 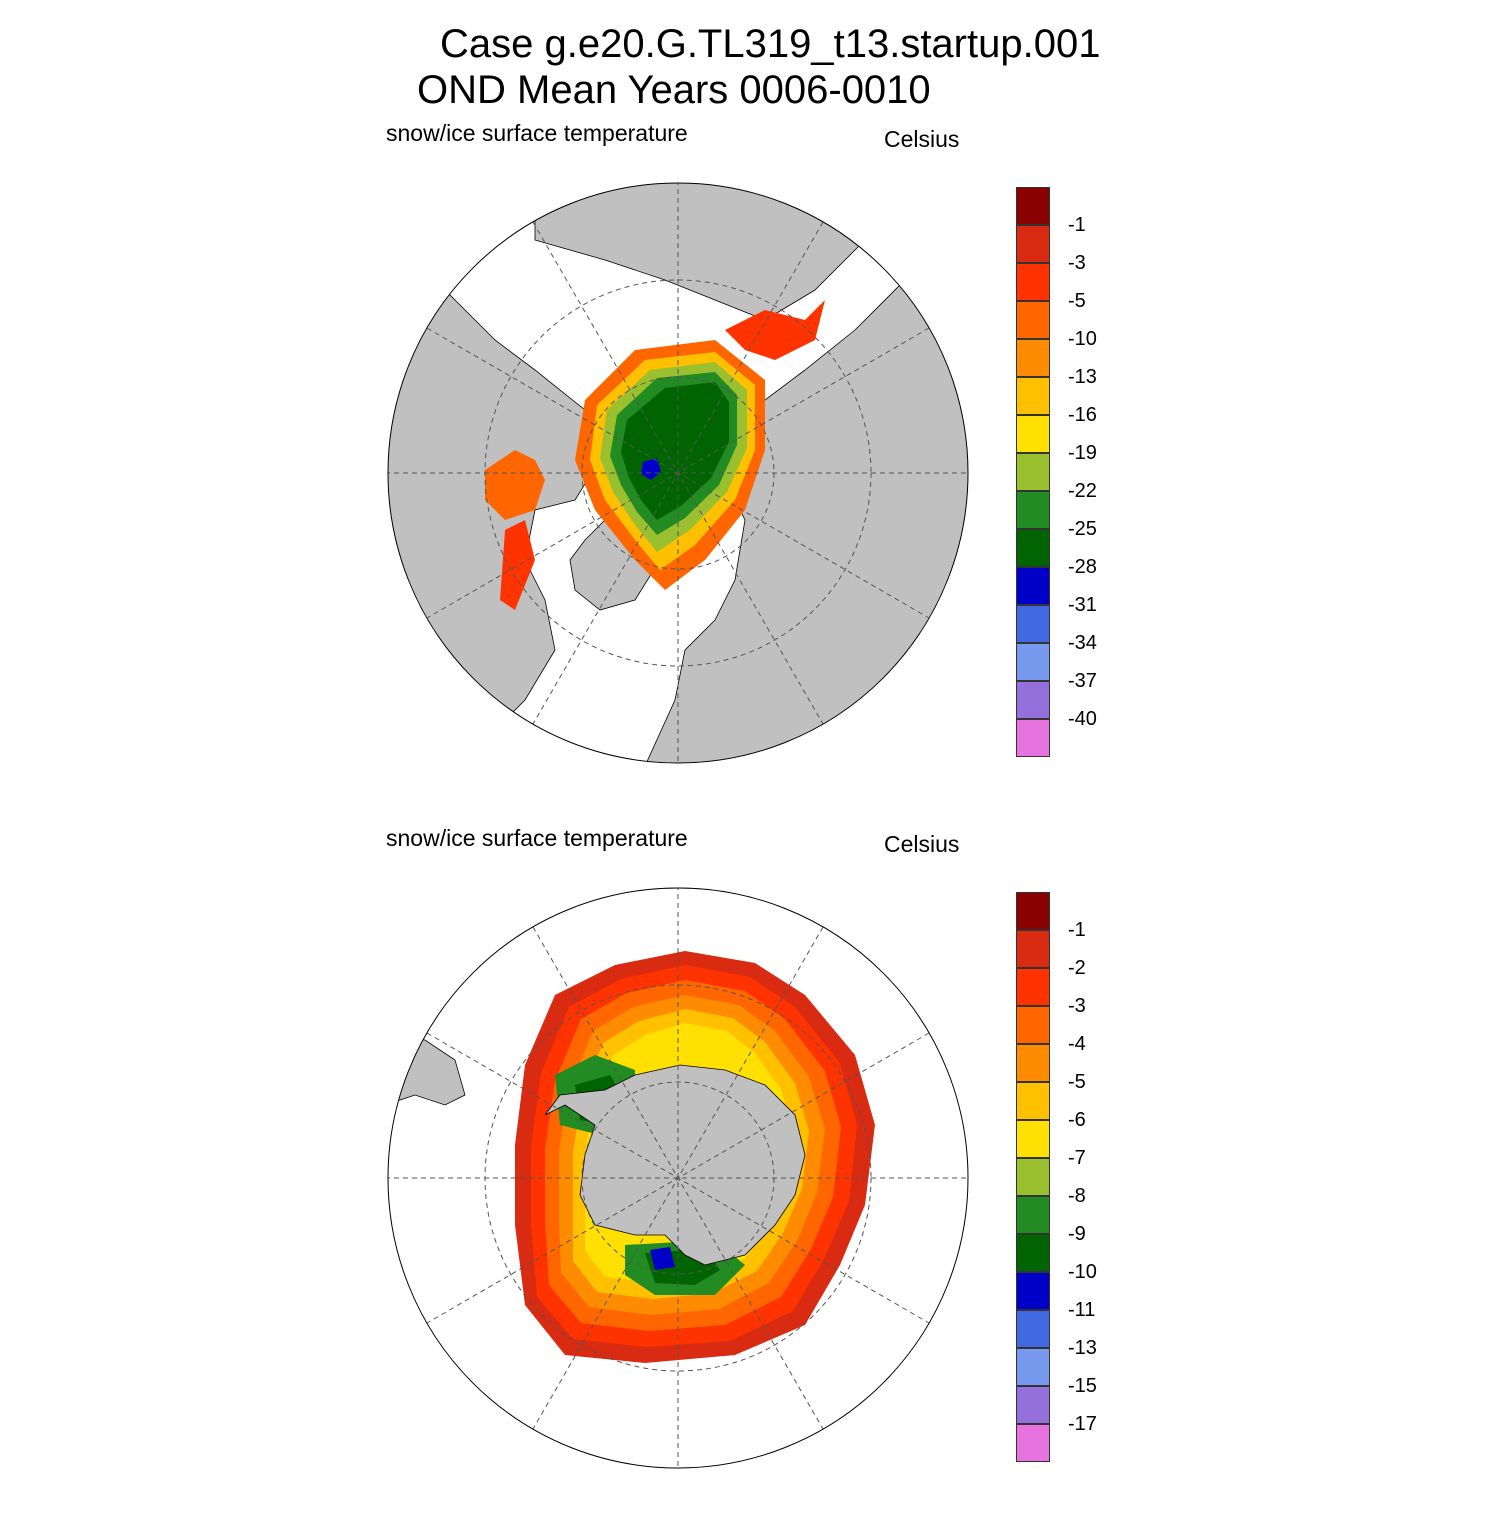 What do you see at coordinates (1082, 567) in the screenshot?
I see `colorbar-label: -28` at bounding box center [1082, 567].